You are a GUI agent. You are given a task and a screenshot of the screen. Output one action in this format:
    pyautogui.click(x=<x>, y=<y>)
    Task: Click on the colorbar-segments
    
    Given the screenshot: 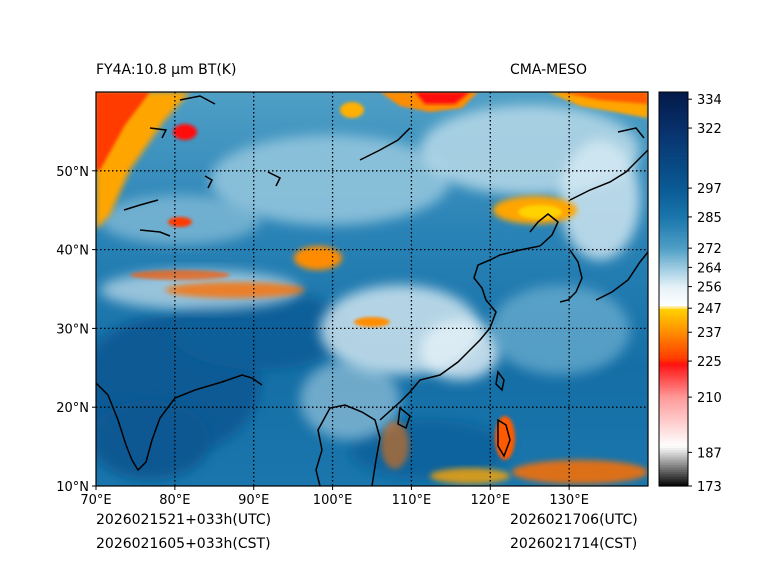 What is the action you would take?
    pyautogui.click(x=673, y=289)
    